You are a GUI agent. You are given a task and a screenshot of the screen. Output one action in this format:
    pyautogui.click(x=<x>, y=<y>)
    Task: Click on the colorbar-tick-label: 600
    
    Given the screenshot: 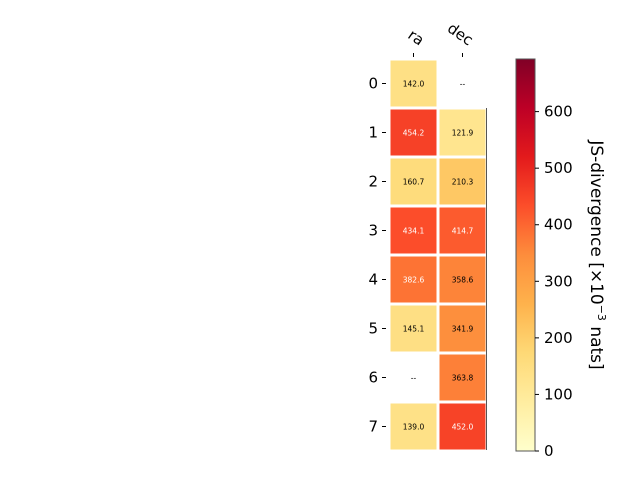 What is the action you would take?
    pyautogui.click(x=558, y=112)
    